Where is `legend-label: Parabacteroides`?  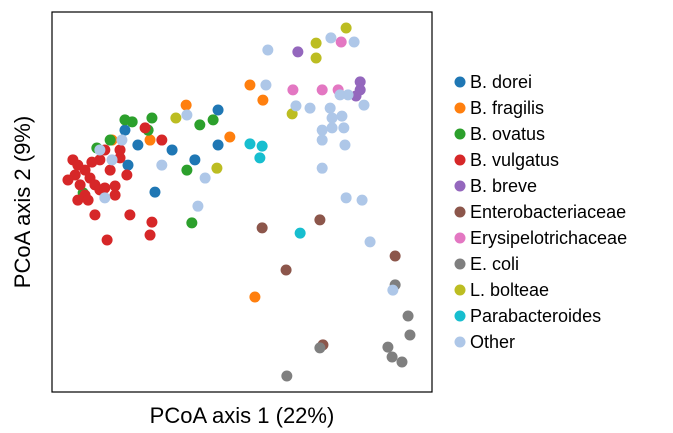
legend-label: Parabacteroides is located at coordinates (535, 316).